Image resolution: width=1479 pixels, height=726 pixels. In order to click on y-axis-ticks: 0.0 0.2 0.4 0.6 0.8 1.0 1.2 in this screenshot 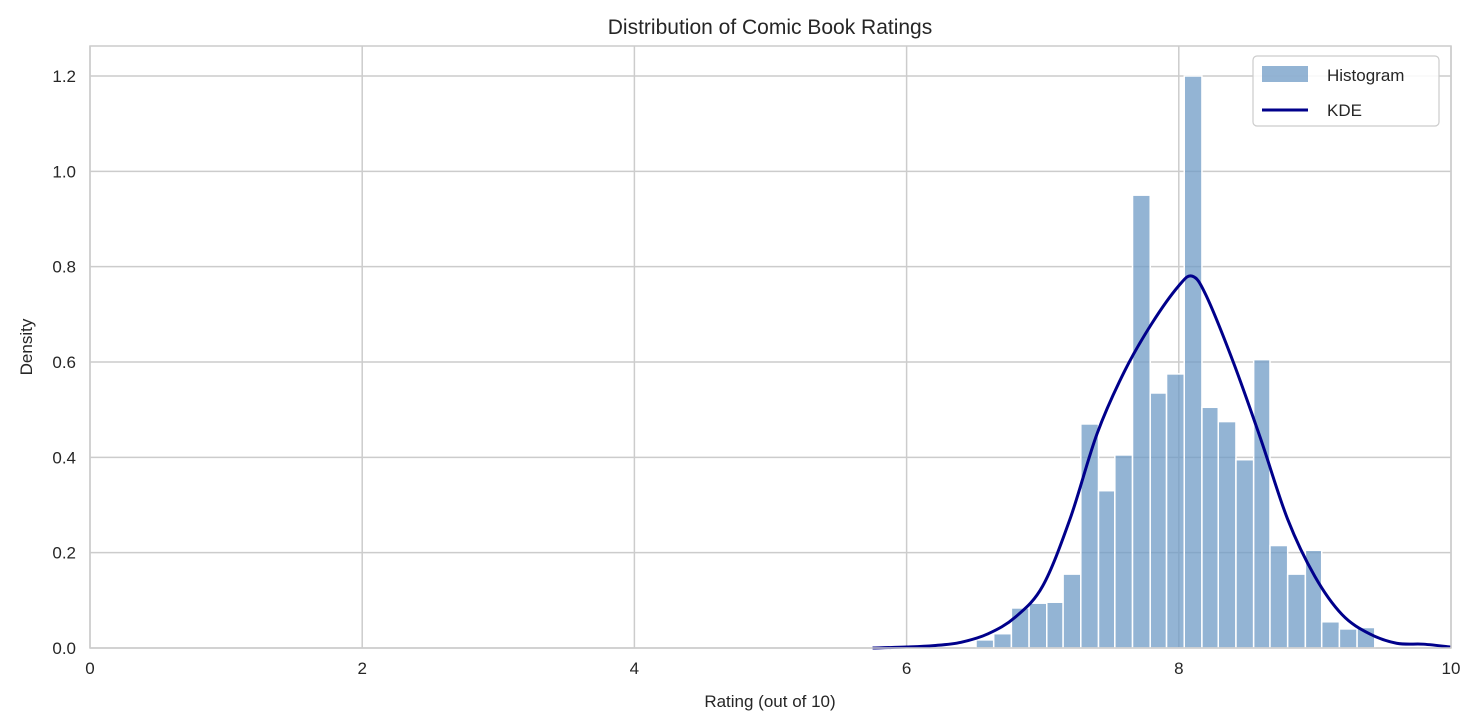, I will do `click(64, 362)`.